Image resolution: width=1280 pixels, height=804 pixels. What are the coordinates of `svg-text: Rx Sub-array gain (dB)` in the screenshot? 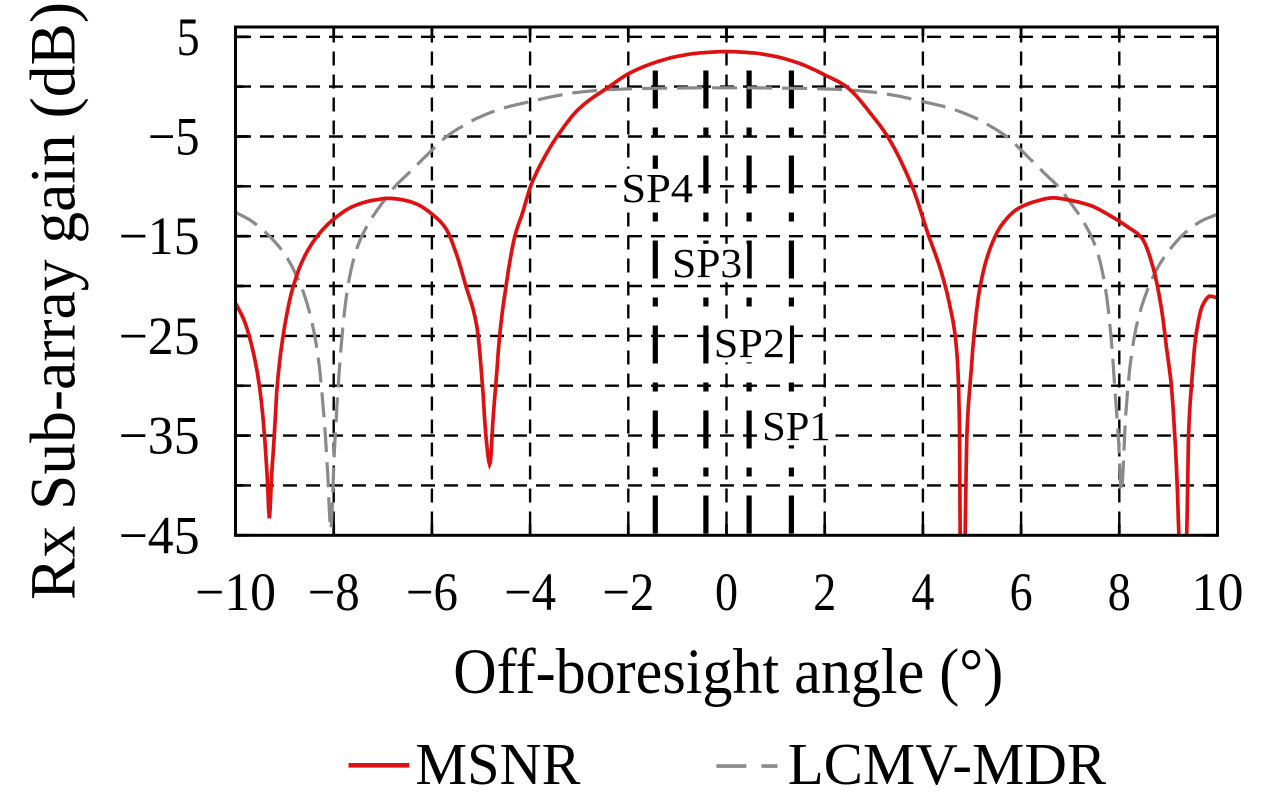 It's located at (54, 301).